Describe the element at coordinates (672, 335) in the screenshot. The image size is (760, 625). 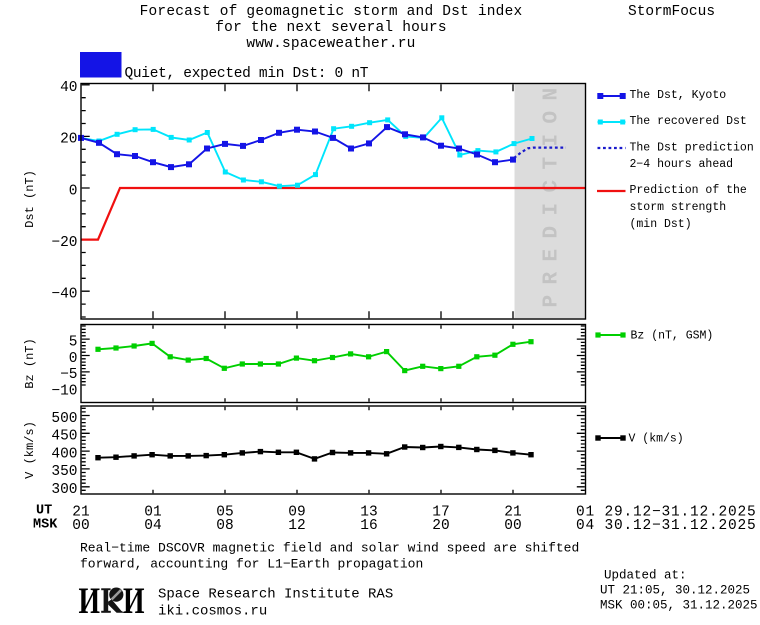
I see `svg-text: Bz (nT, GSM)` at that location.